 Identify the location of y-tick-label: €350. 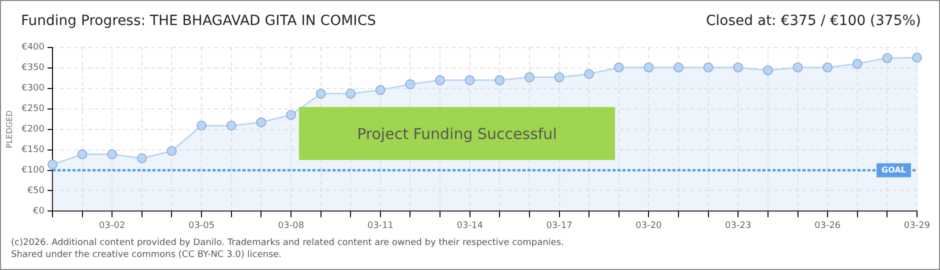
(33, 68).